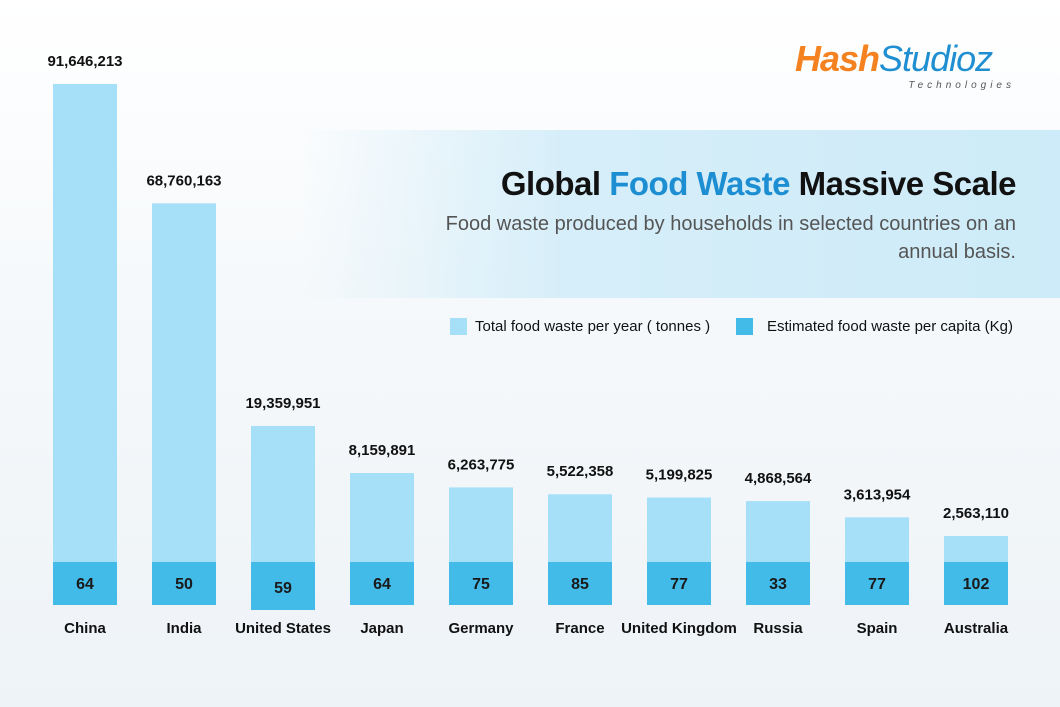  What do you see at coordinates (679, 628) in the screenshot?
I see `x-tick-label-6: United Kingdom` at bounding box center [679, 628].